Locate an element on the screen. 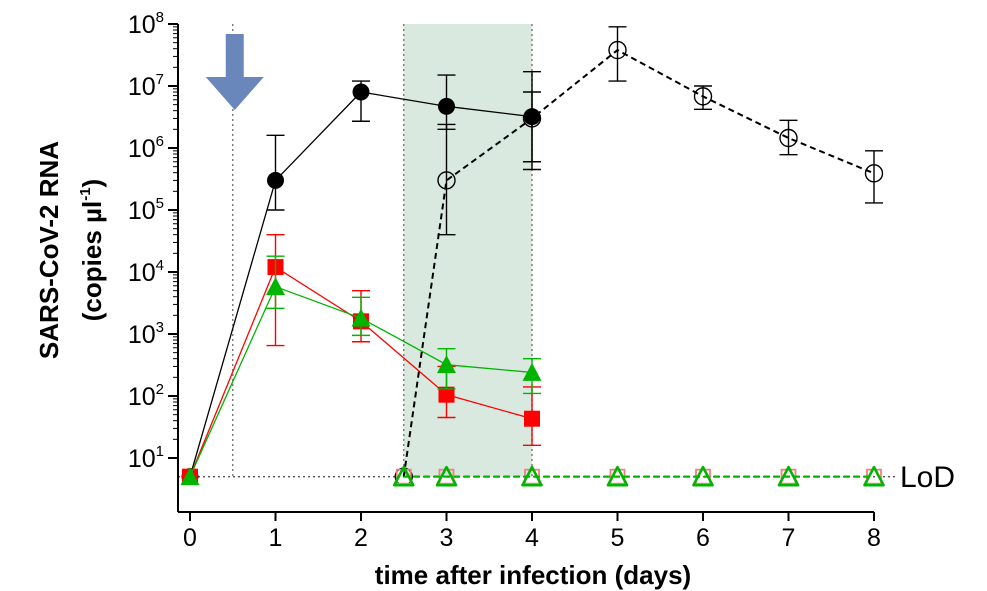 The height and width of the screenshot is (591, 987). y-tick-label: 10⁴ is located at coordinates (146, 272).